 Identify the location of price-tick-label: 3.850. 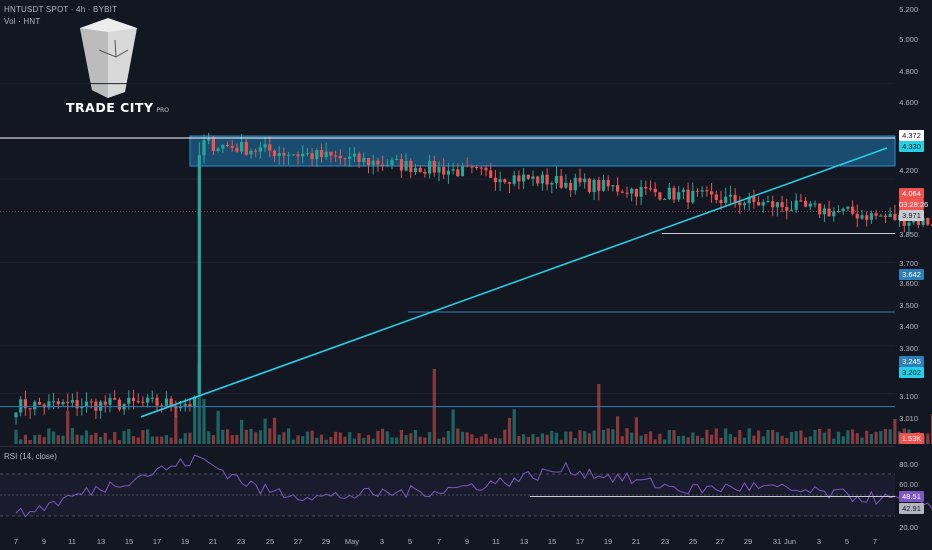
(908, 234).